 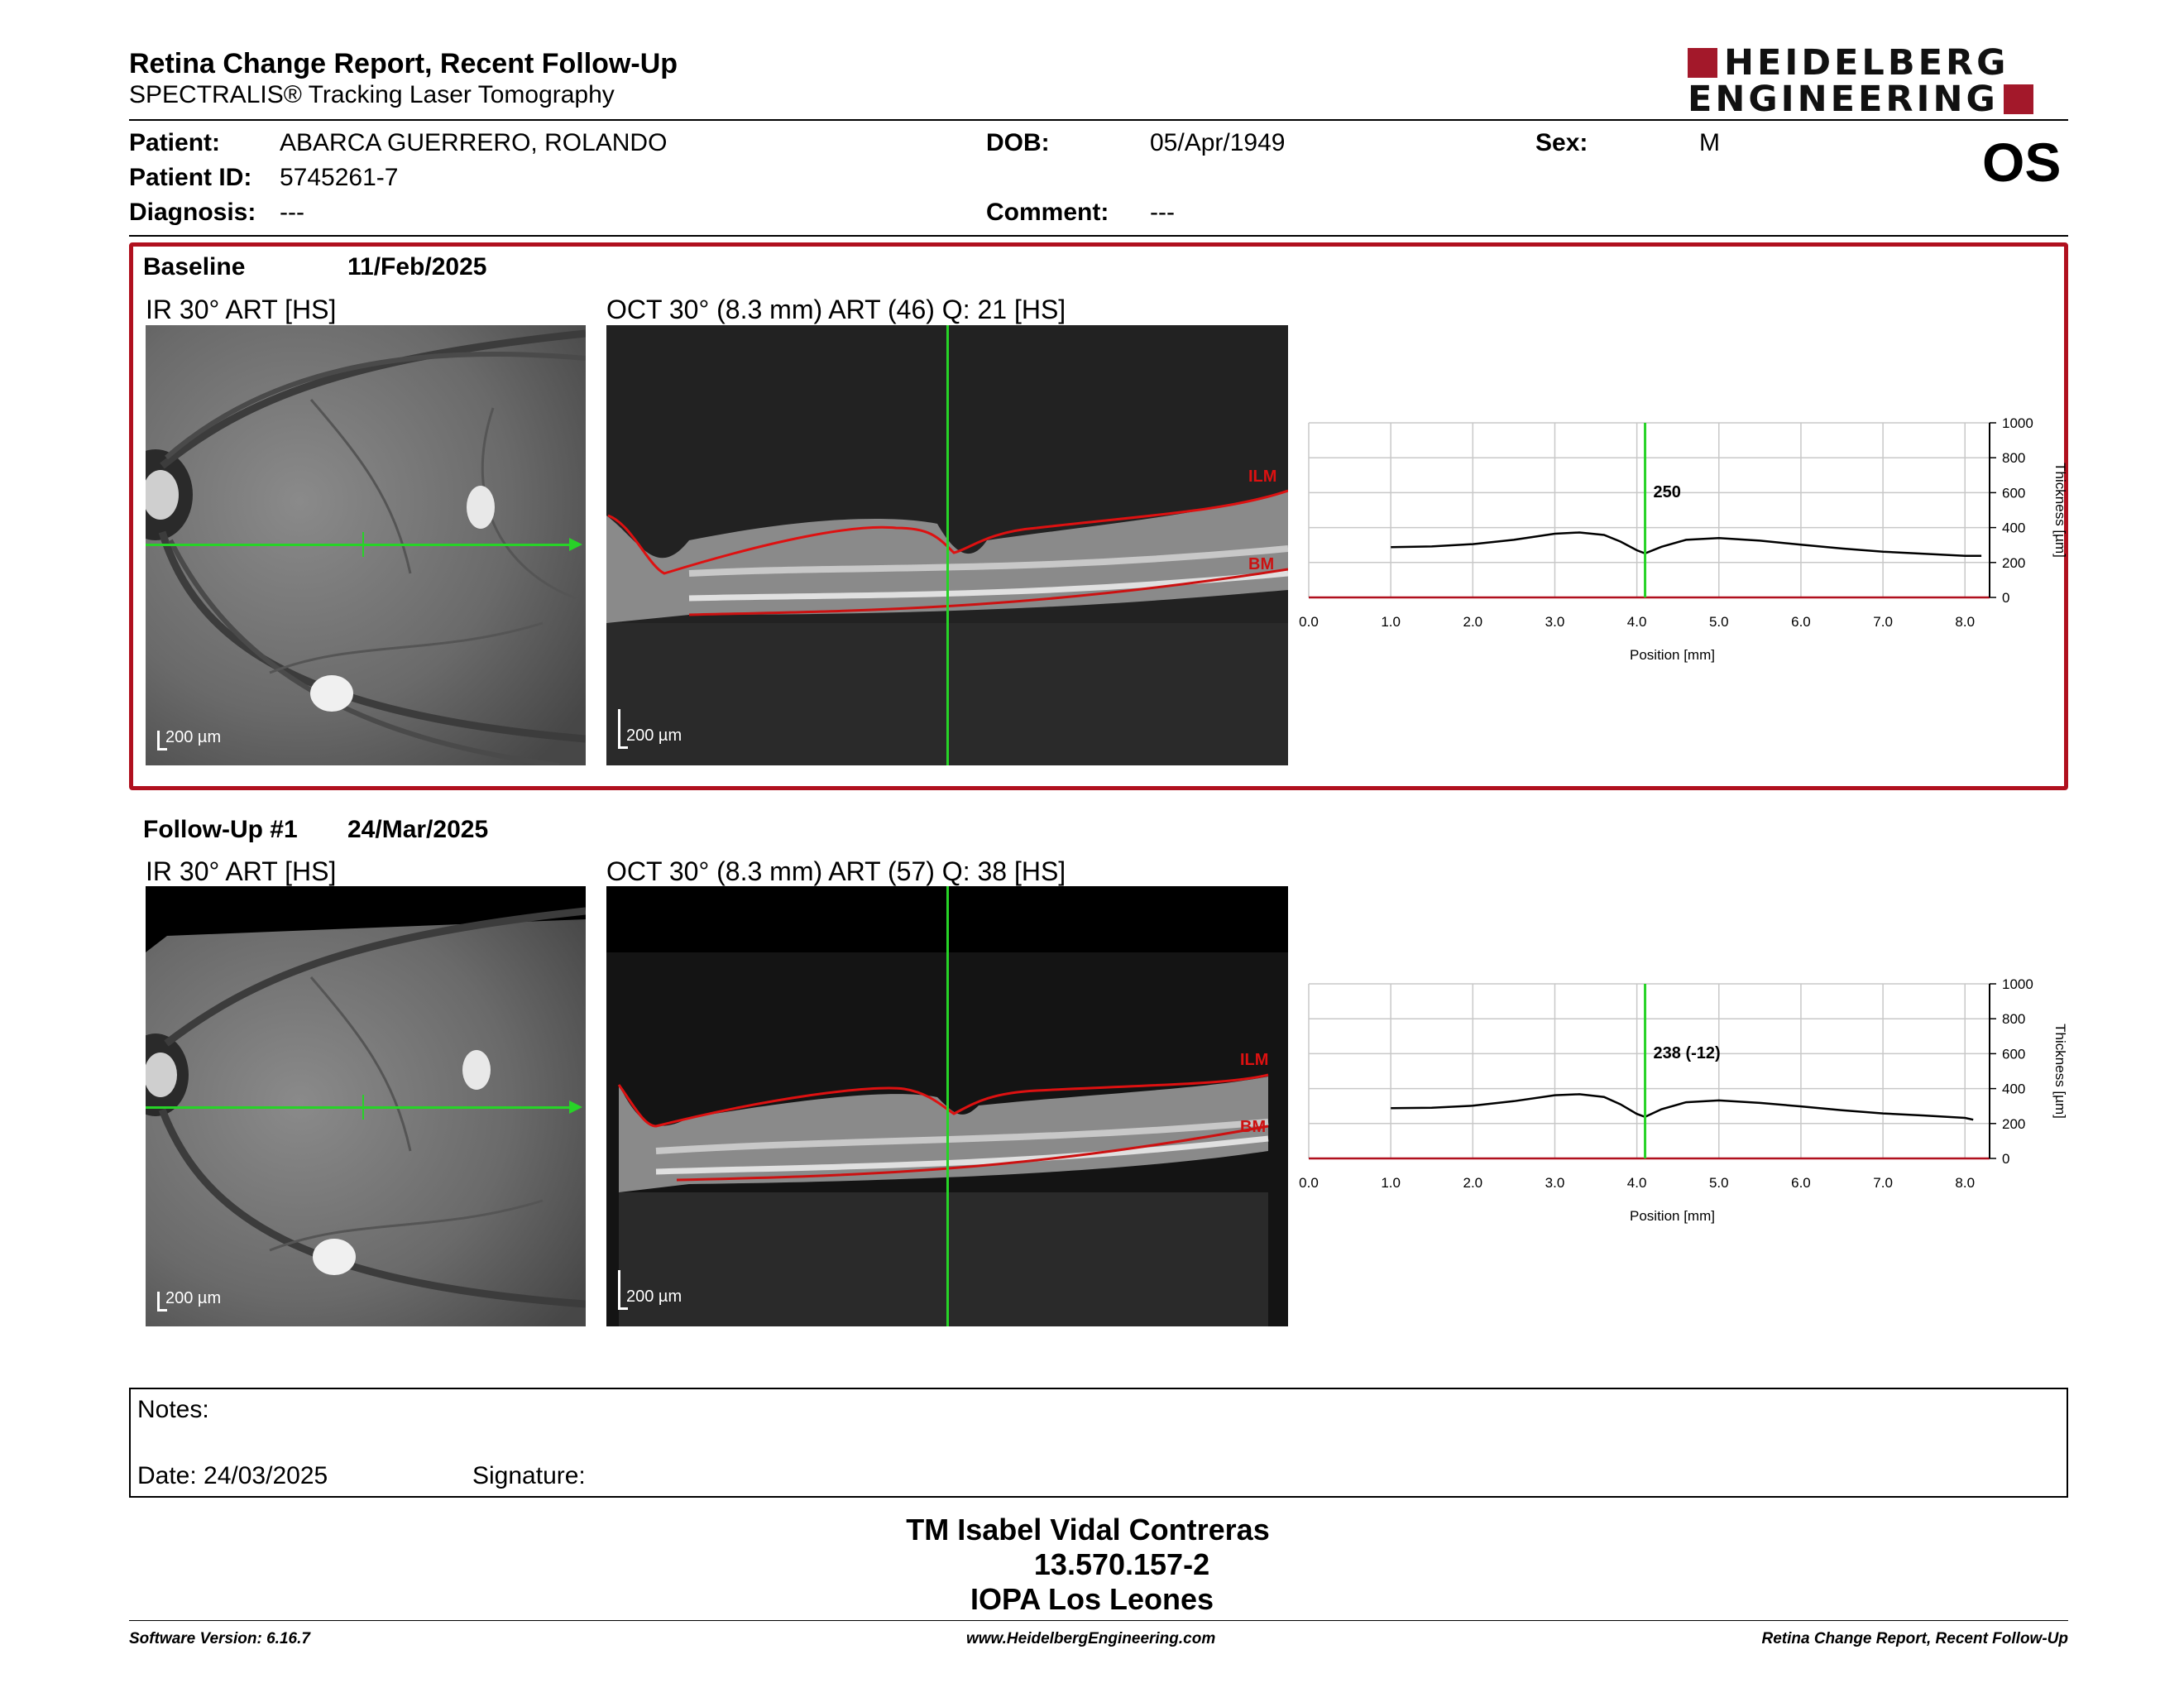 What do you see at coordinates (1121, 1564) in the screenshot?
I see `signer-id: 13.570.157-2` at bounding box center [1121, 1564].